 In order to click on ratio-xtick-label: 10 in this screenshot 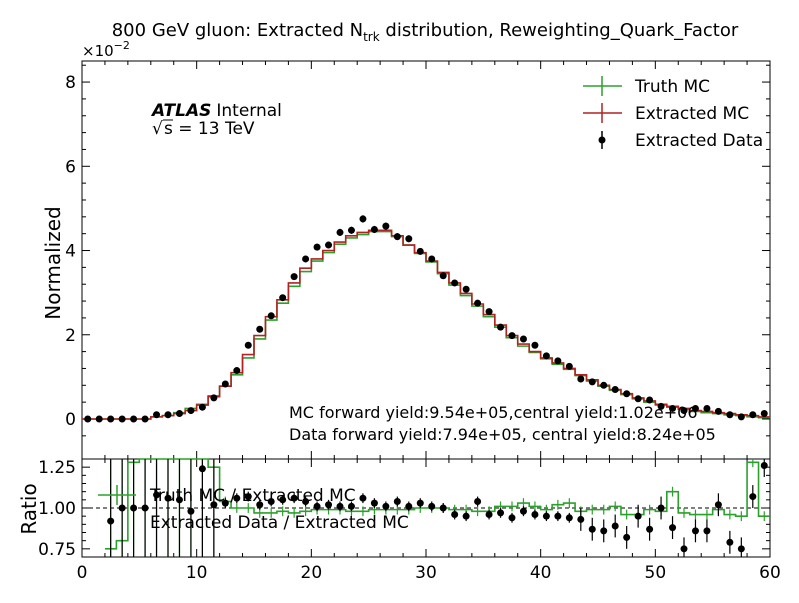, I will do `click(197, 573)`.